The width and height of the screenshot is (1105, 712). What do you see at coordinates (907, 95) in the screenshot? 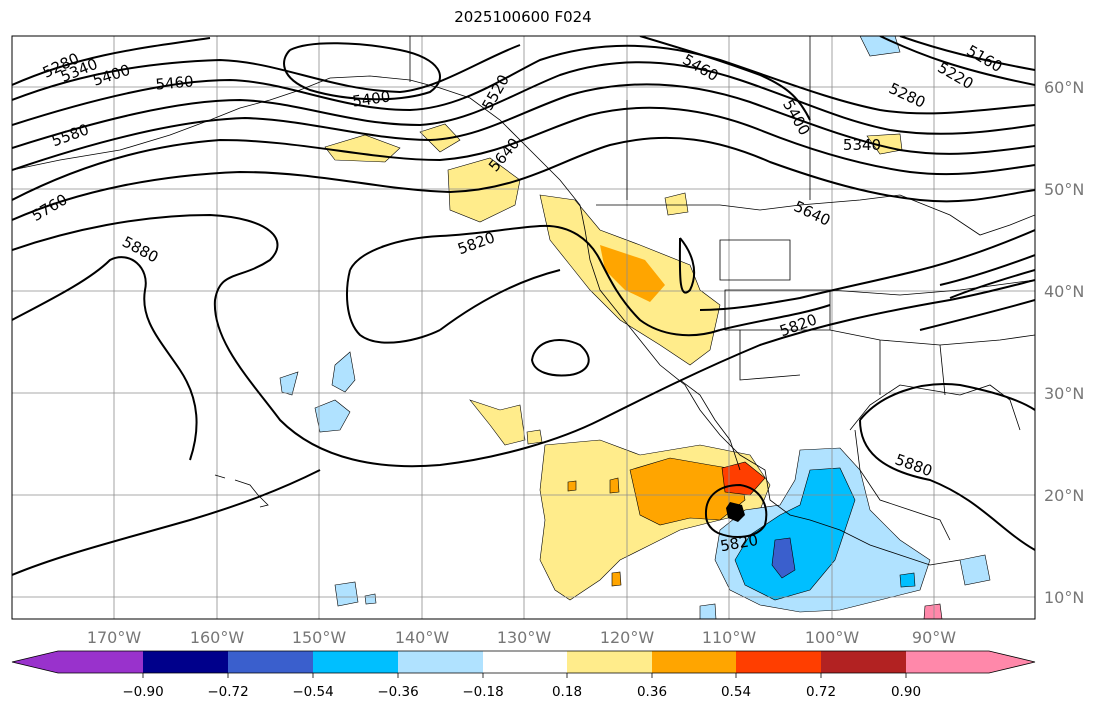
I see `contour-label: 5280` at bounding box center [907, 95].